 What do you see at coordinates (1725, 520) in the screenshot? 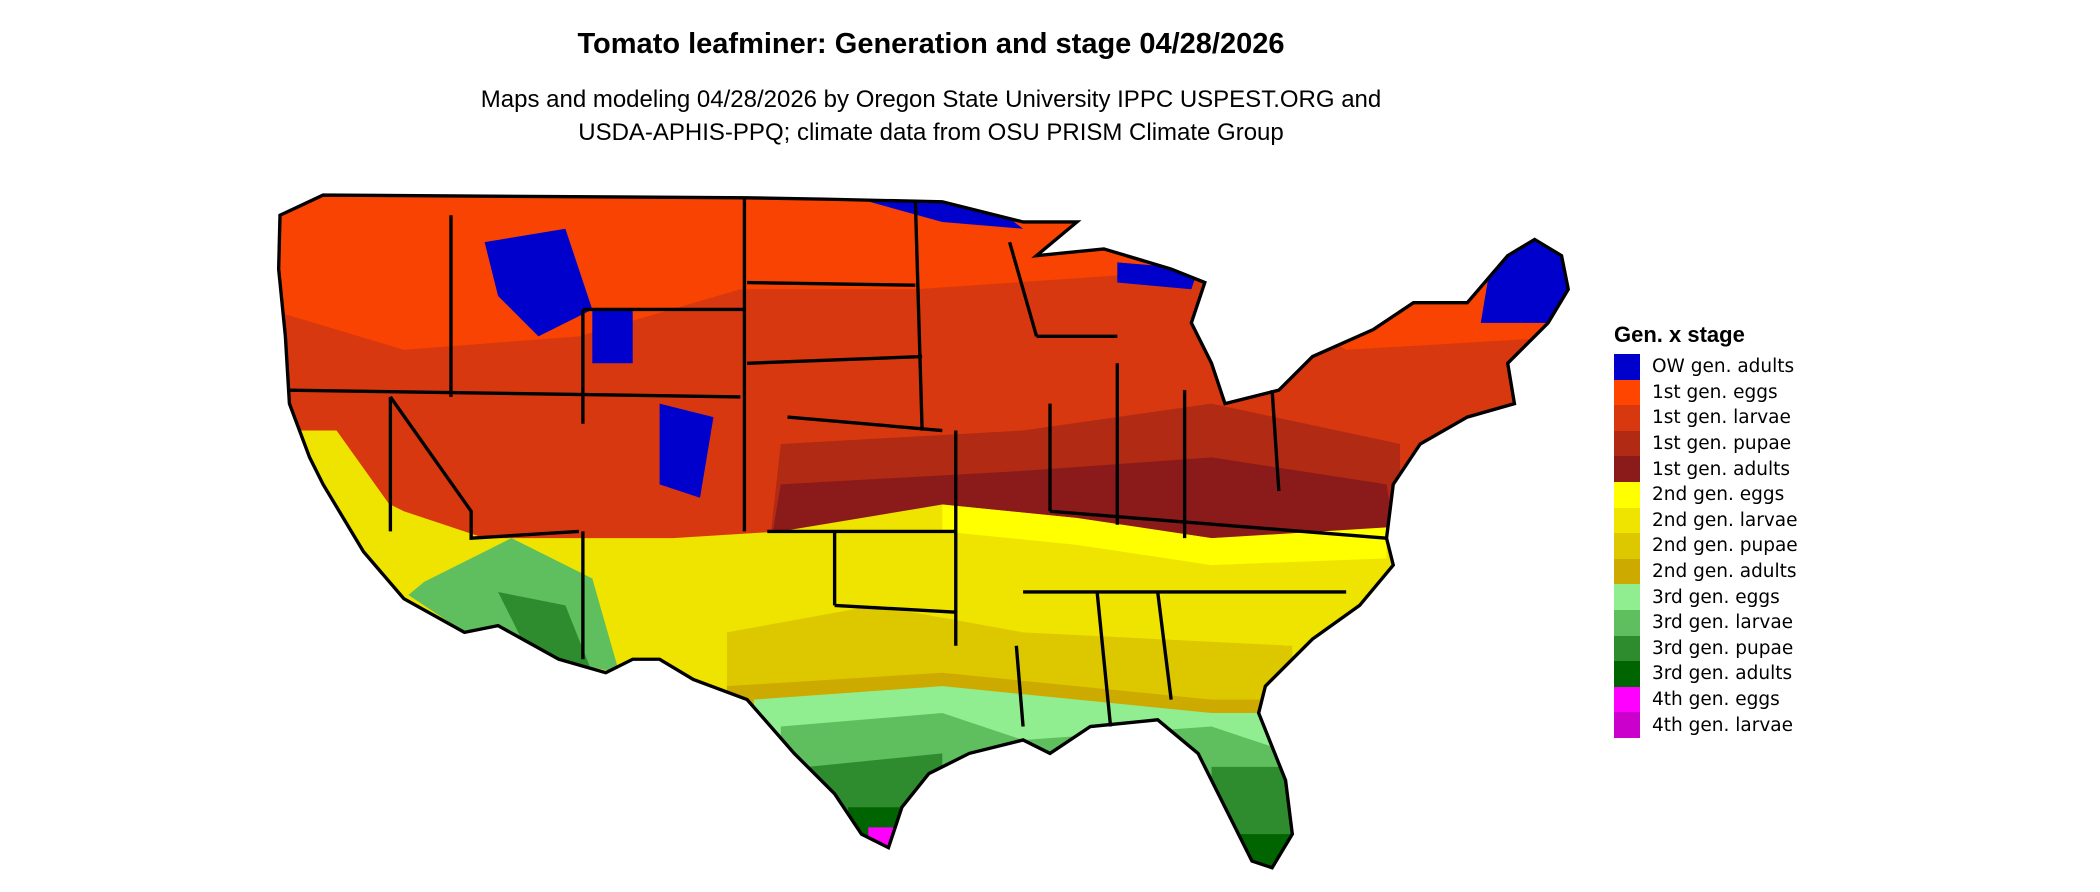
I see `legend-label: 2nd gen. larvae` at bounding box center [1725, 520].